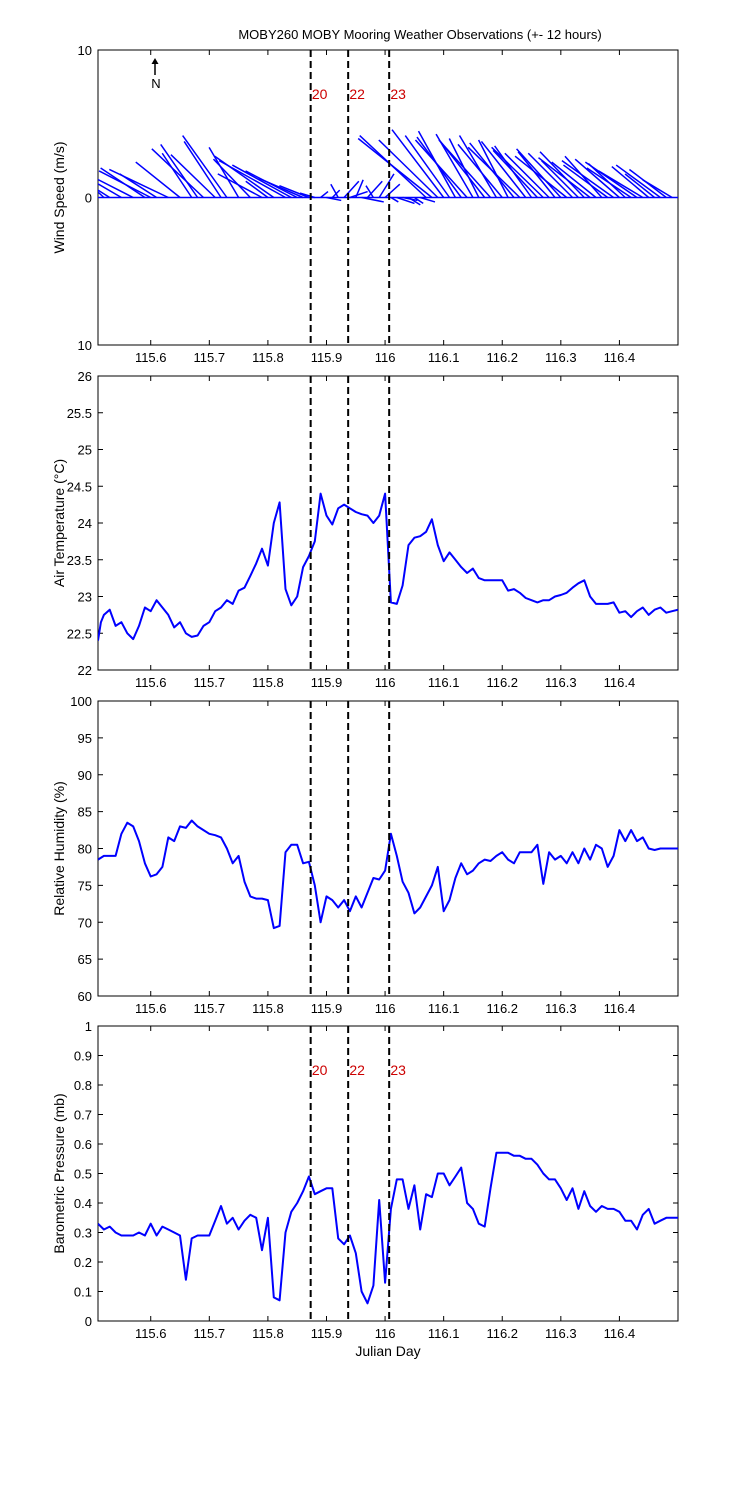 This screenshot has width=750, height=1500. I want to click on y-tick-label: 95, so click(85, 738).